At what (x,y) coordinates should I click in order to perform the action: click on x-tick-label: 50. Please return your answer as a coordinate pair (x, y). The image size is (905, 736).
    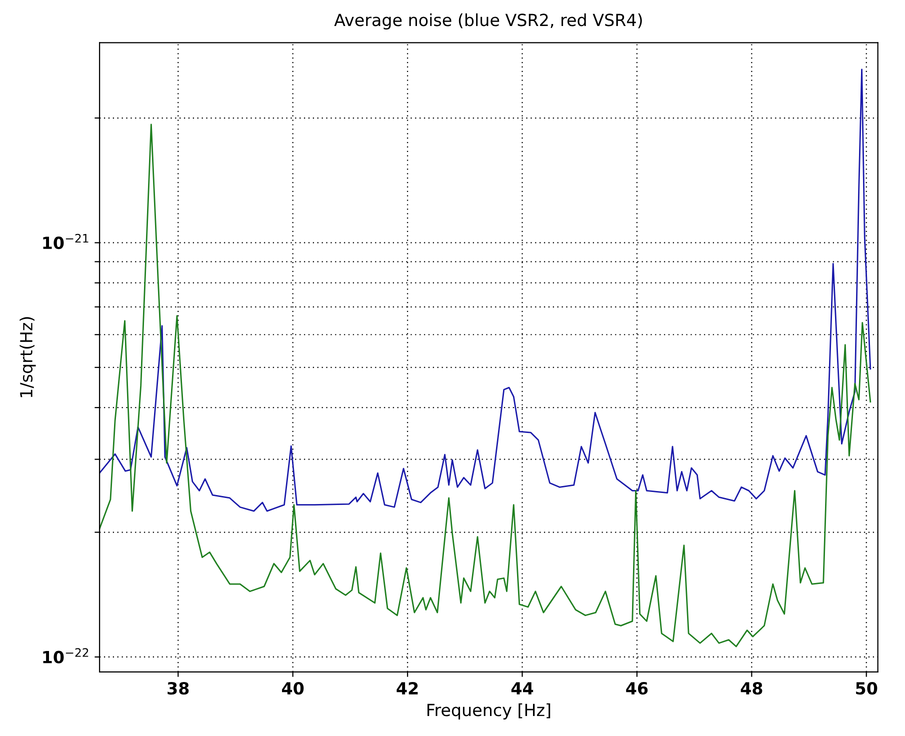
    Looking at the image, I should click on (867, 688).